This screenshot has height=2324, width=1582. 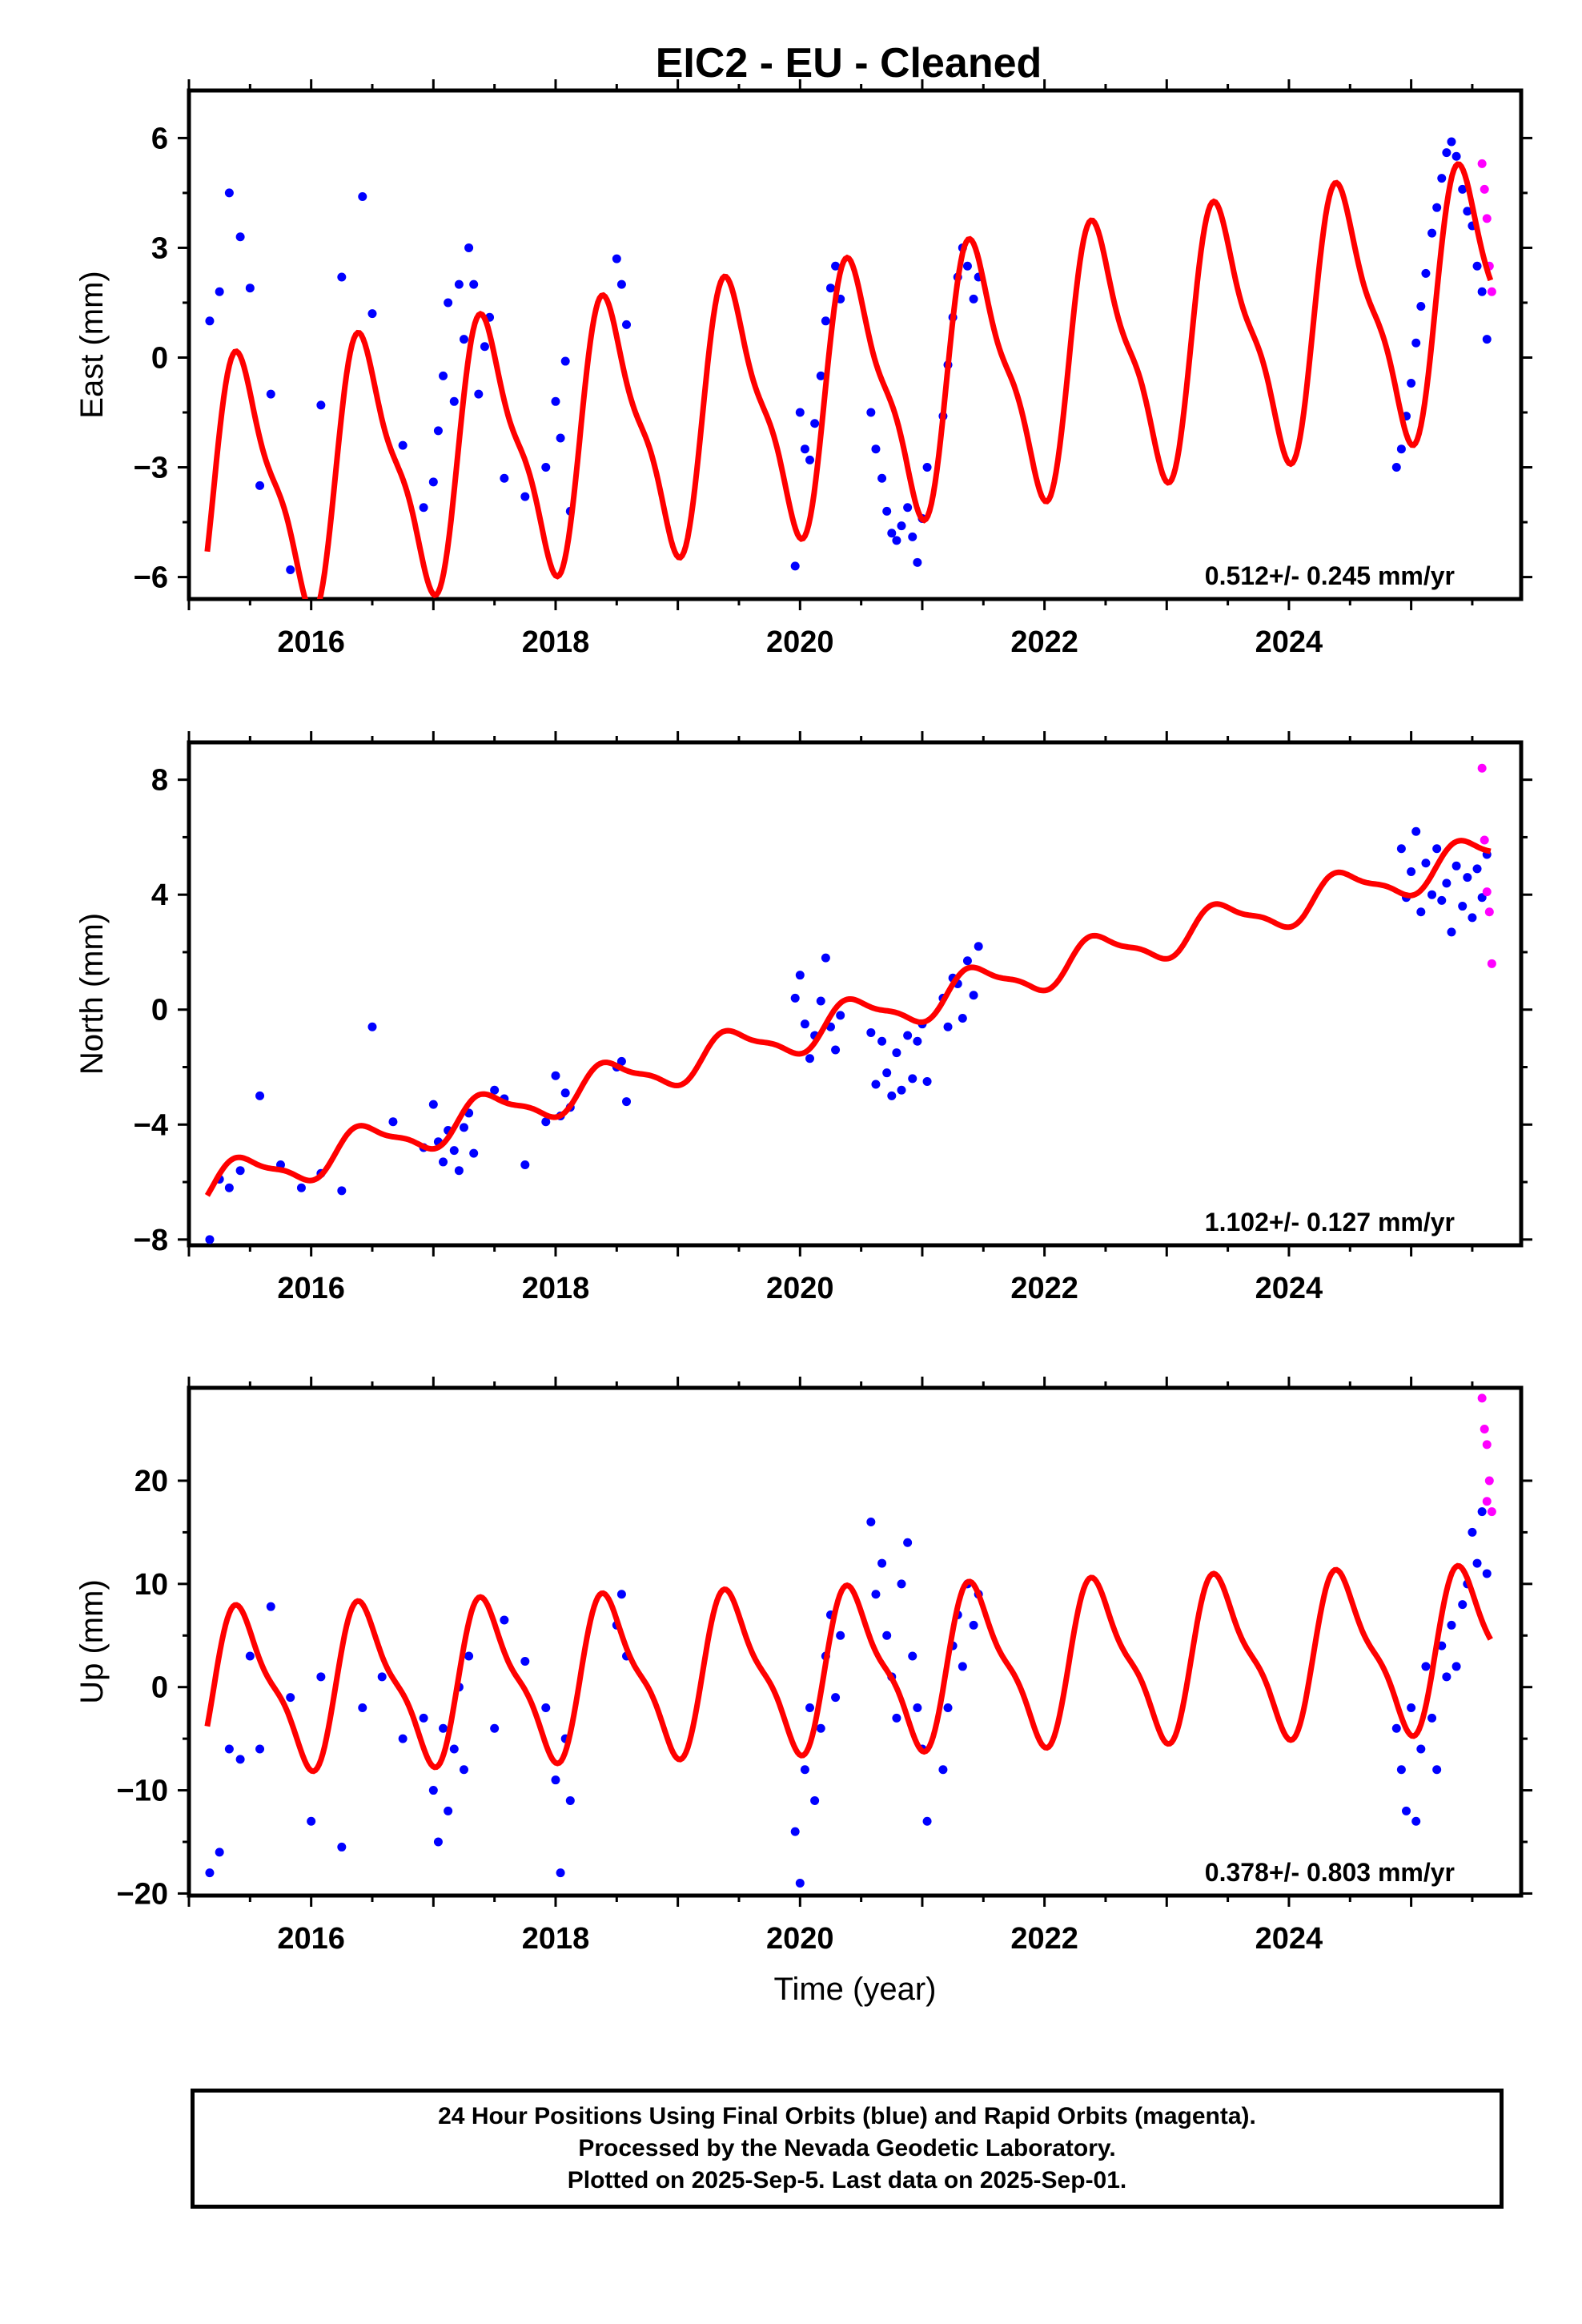 I want to click on y-axis-label: North (mm), so click(x=92, y=994).